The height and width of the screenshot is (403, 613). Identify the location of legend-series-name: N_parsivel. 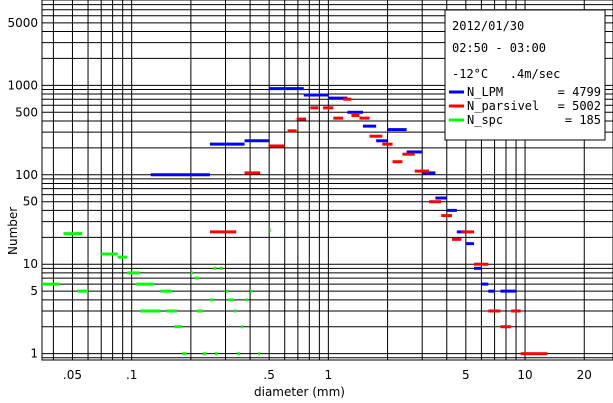
(503, 106).